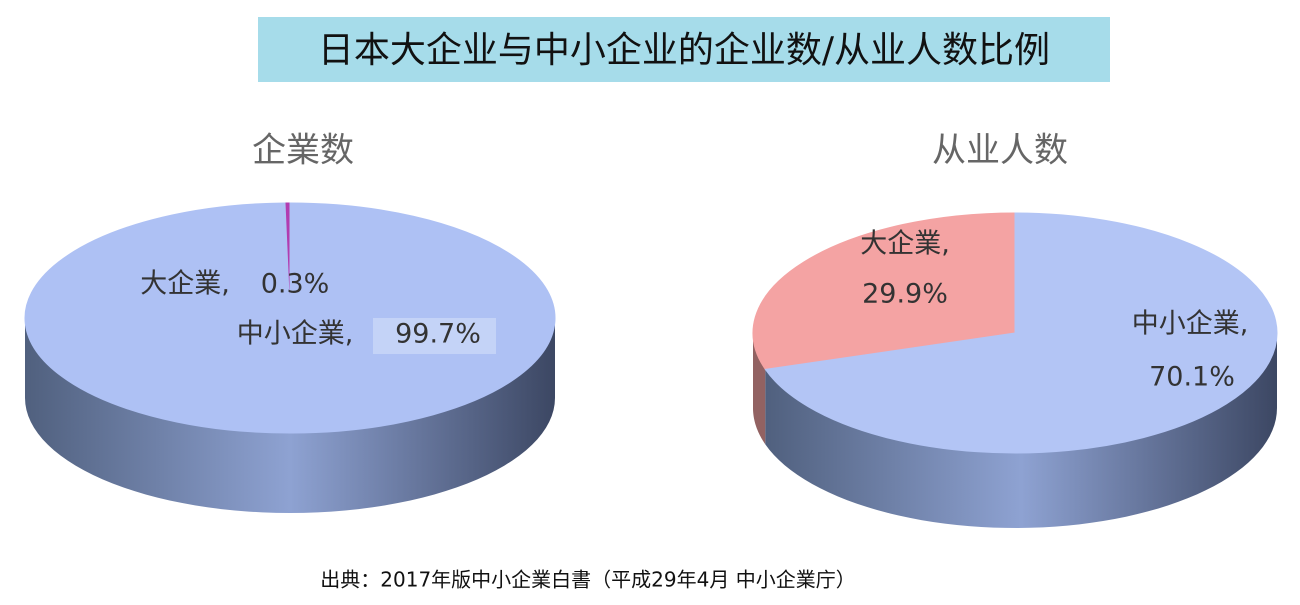 The image size is (1300, 605). I want to click on page-title: 日本大企业与中小企业的企业数/从业人数比例, so click(684, 50).